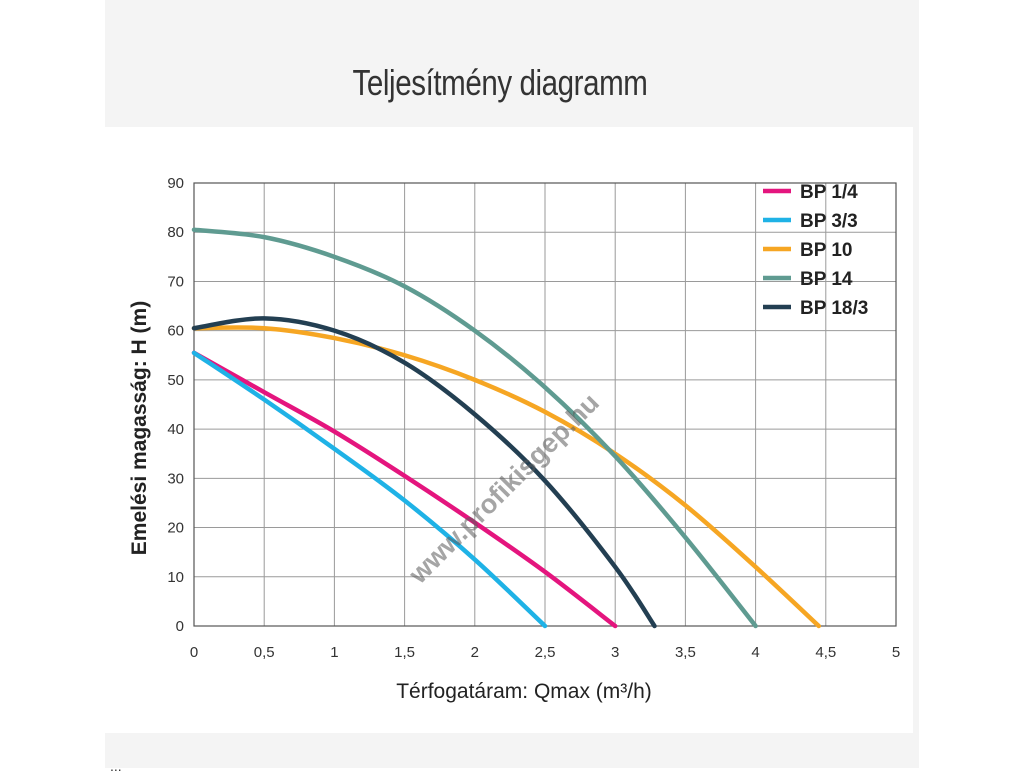 The image size is (1024, 774). I want to click on y-axis-label: Emelési magasság: H (m), so click(139, 428).